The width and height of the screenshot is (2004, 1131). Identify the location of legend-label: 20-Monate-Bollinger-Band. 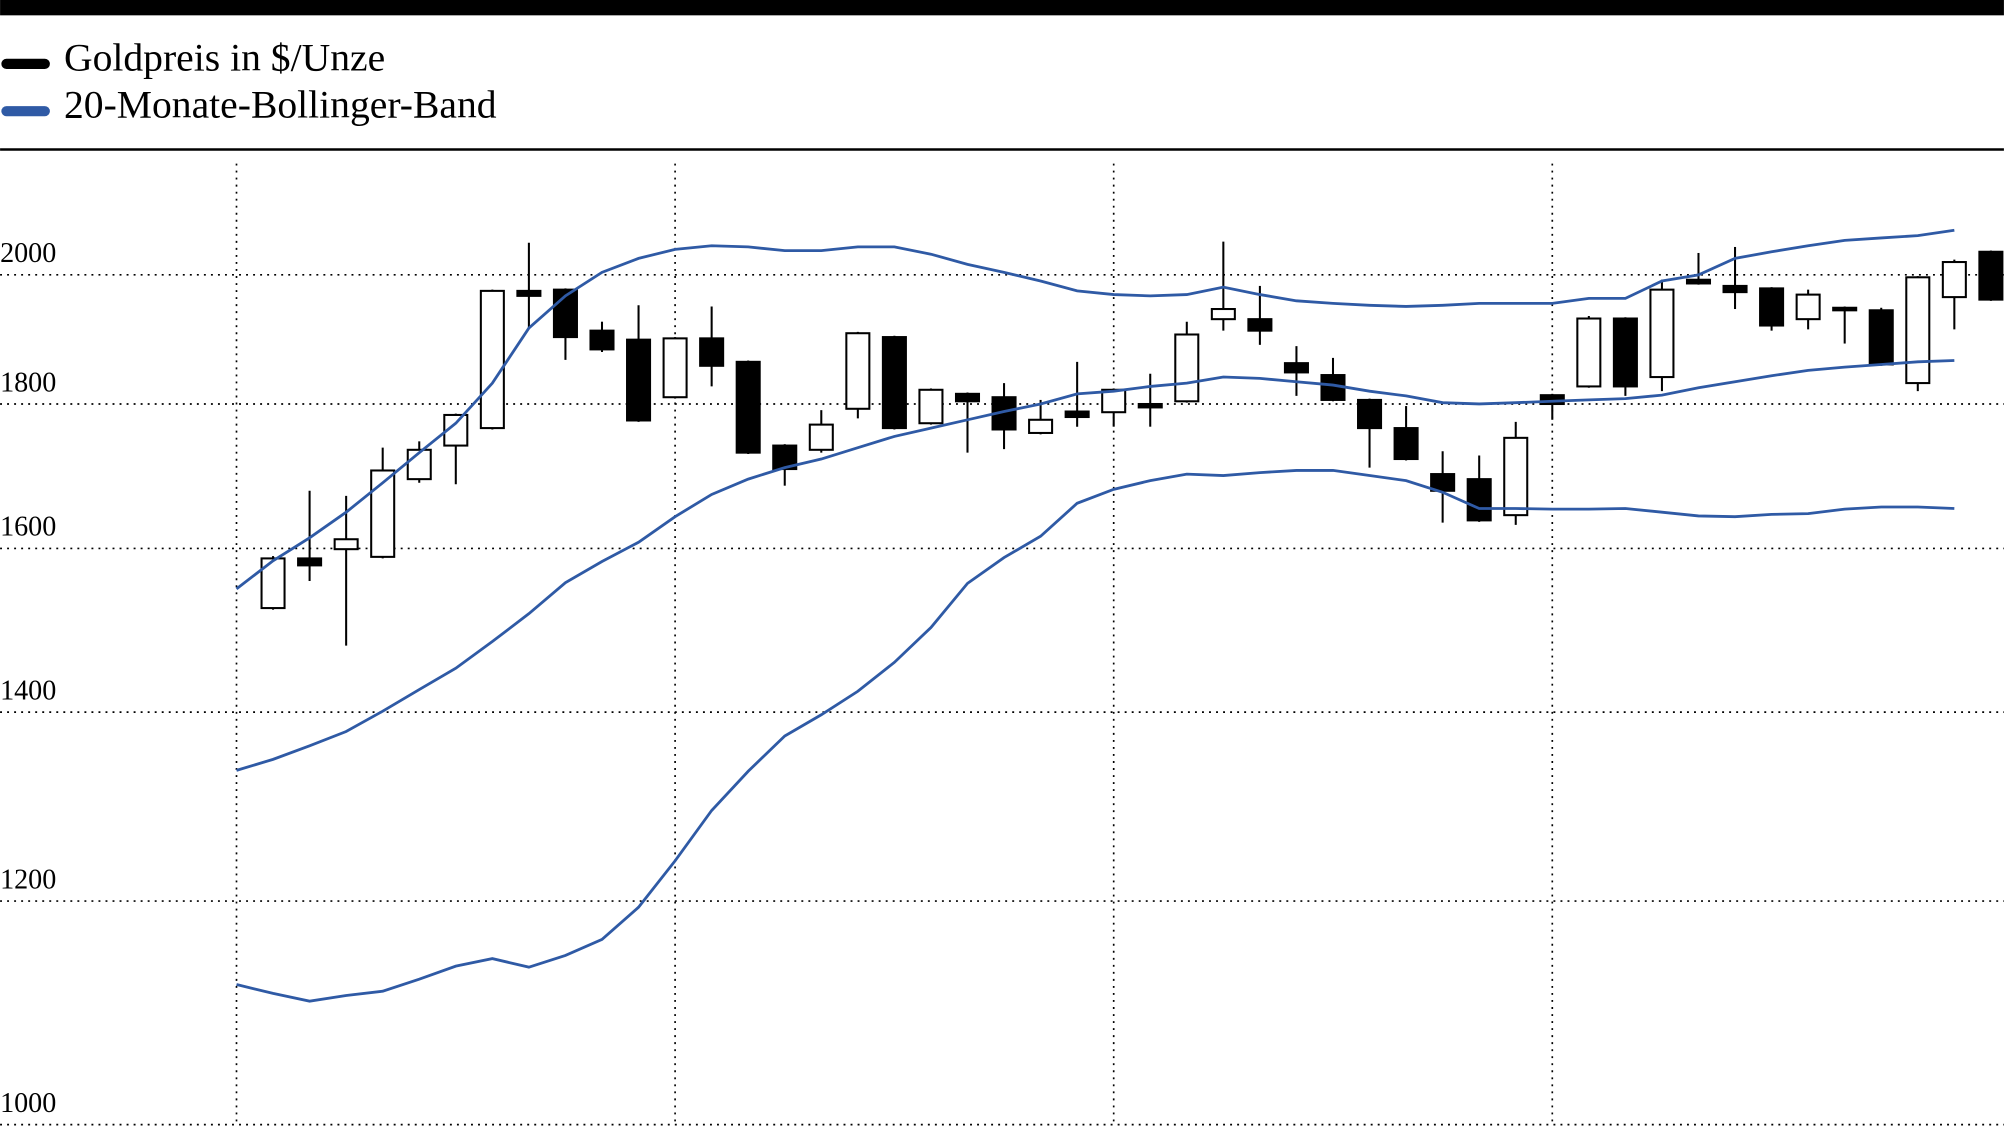
(280, 105).